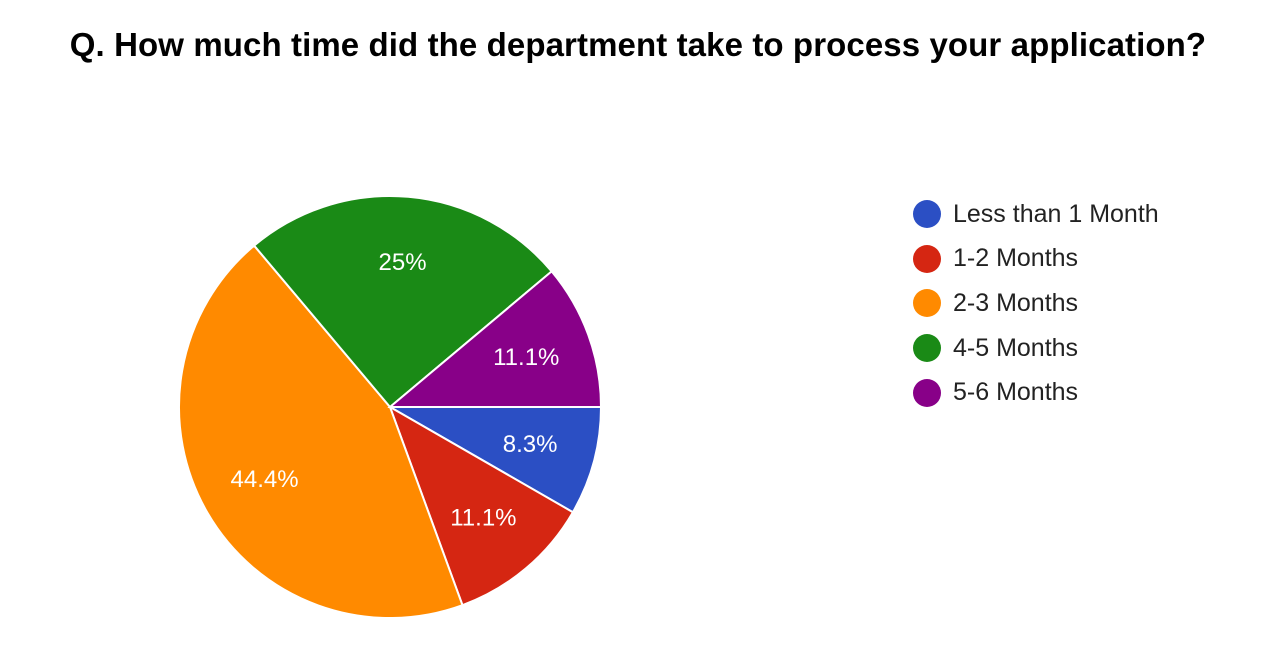 This screenshot has width=1276, height=648. I want to click on legend-item: 1-2 Months, so click(1036, 259).